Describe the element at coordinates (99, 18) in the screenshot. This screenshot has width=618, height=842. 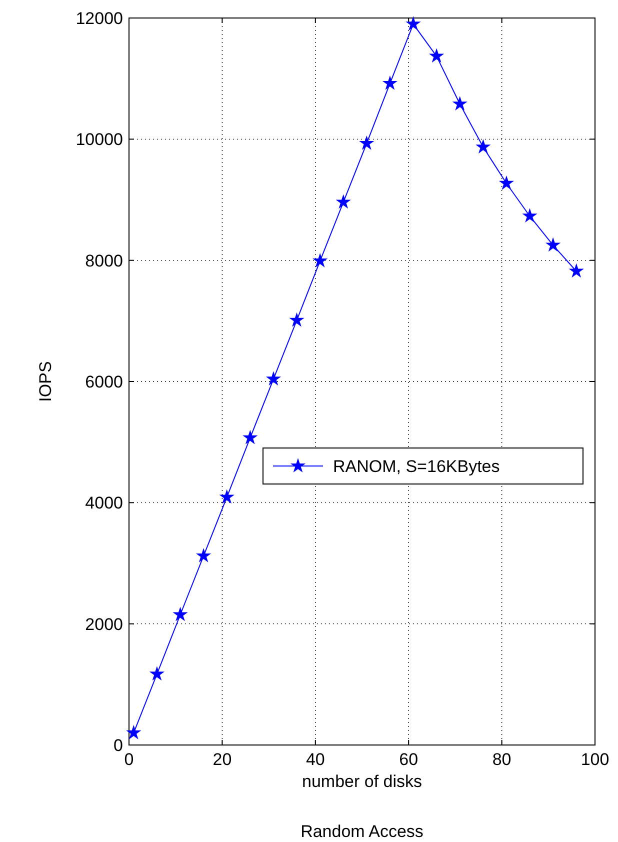
I see `y-tick-label: 12000` at that location.